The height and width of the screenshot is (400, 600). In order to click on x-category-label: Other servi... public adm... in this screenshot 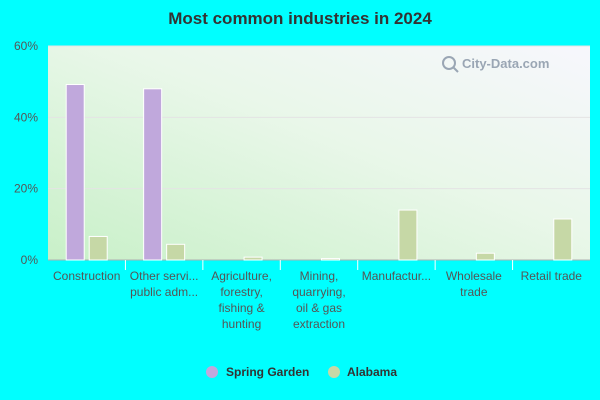, I will do `click(164, 284)`.